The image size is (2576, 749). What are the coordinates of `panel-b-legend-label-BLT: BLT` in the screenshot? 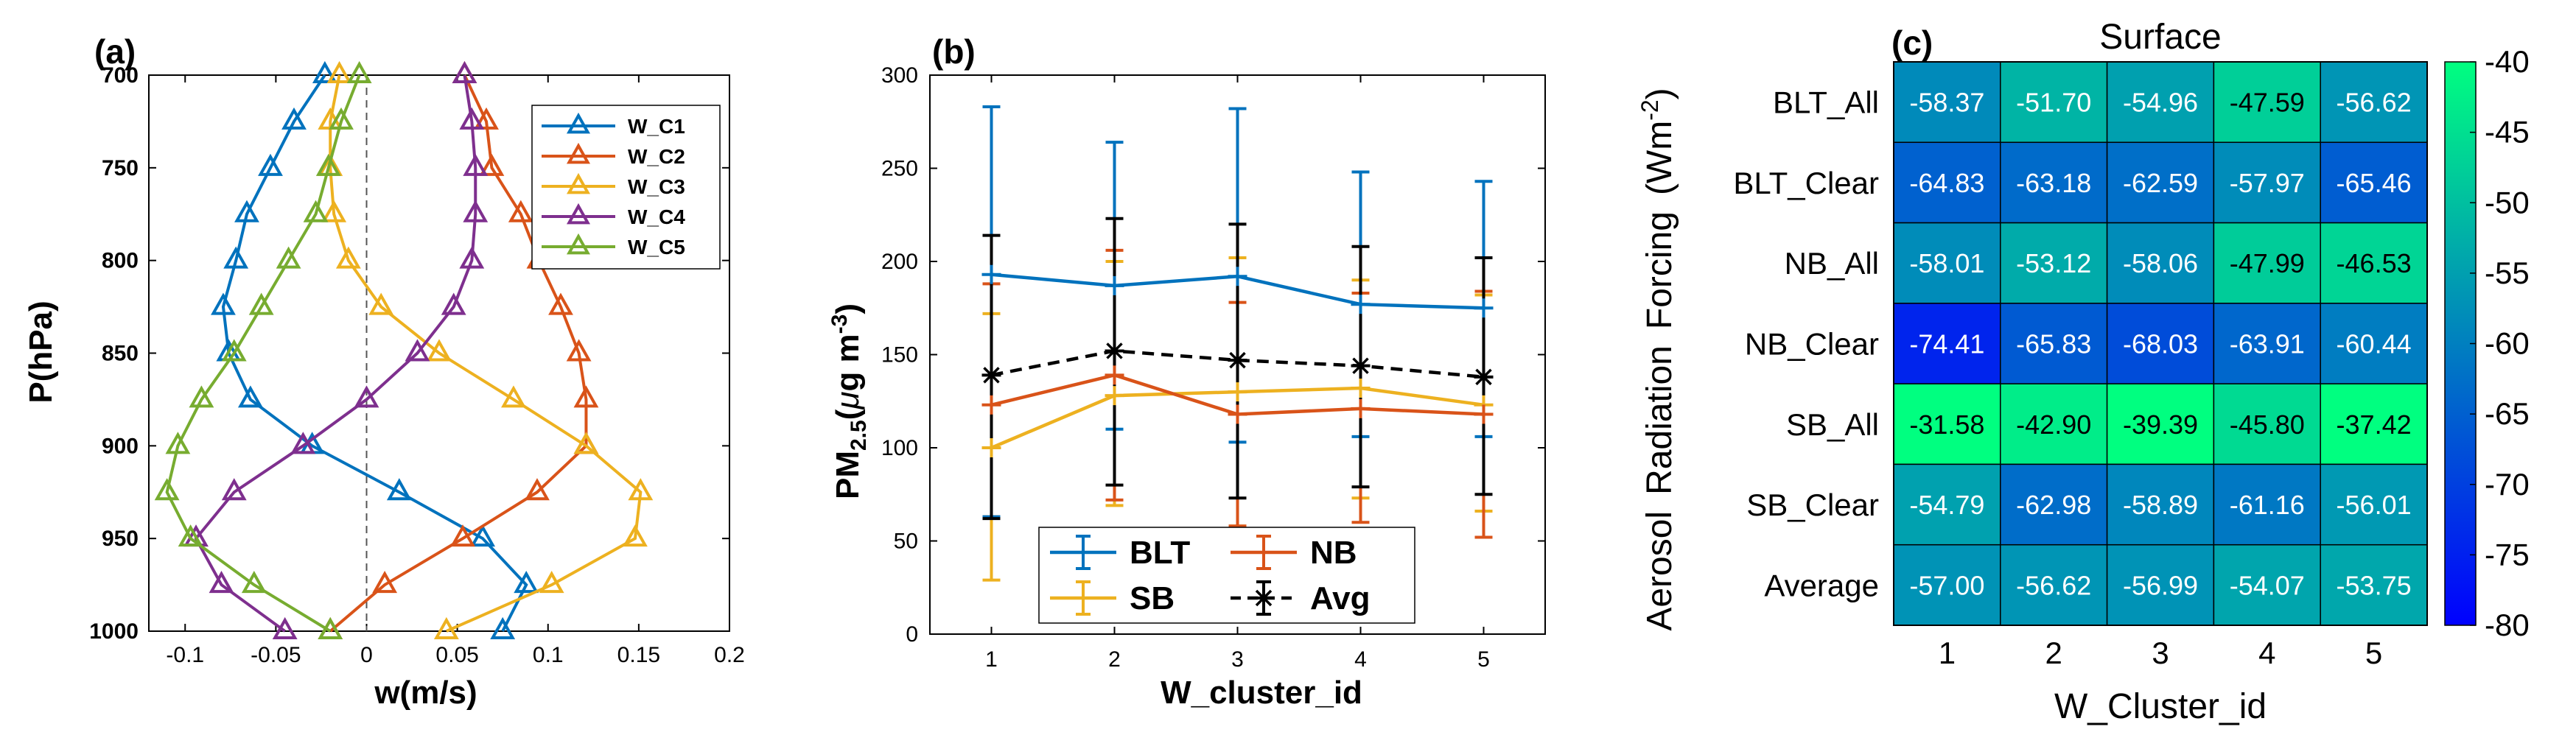 It's located at (1160, 553).